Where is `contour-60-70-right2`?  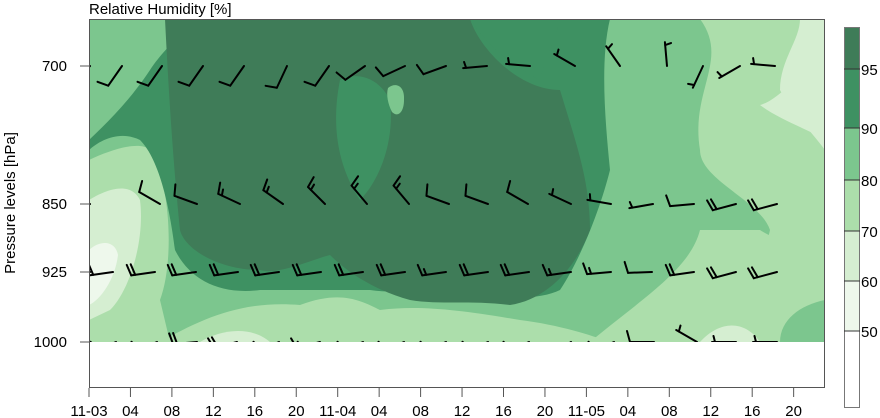 contour-60-70-right2 is located at coordinates (792, 100).